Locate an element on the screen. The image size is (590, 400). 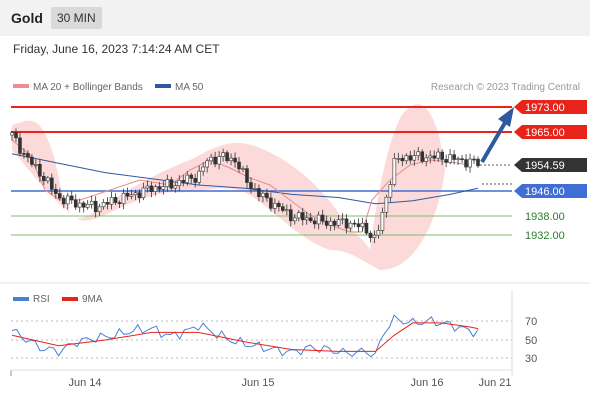
projection-arrow-head is located at coordinates (506, 117).